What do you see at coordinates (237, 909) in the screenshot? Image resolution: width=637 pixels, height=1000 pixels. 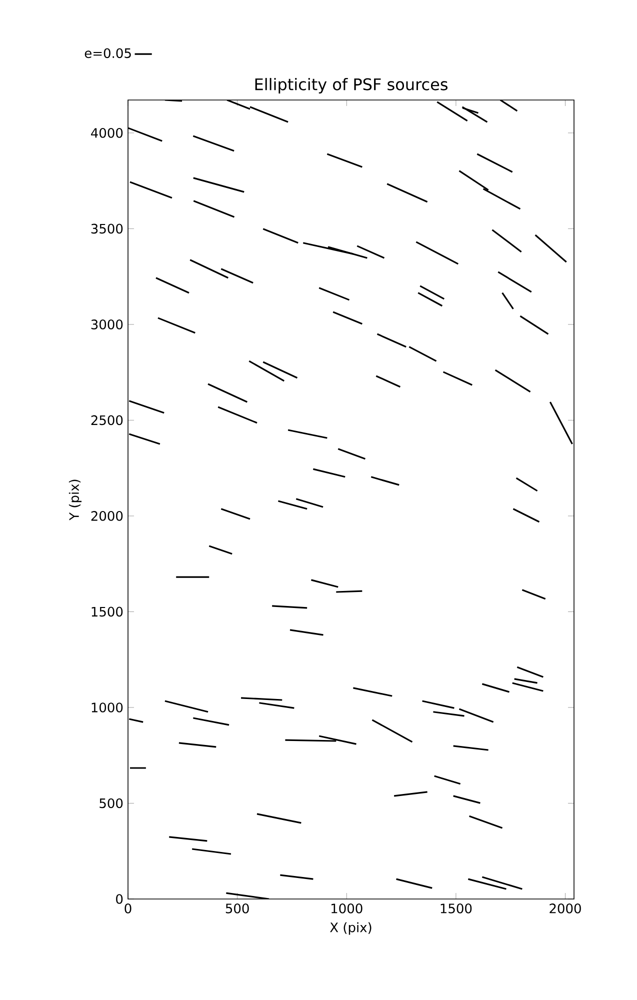 I see `x-tick-label: 500` at bounding box center [237, 909].